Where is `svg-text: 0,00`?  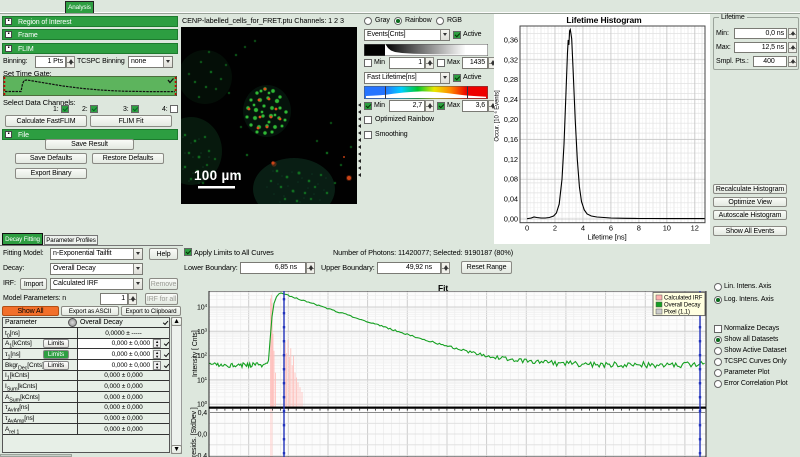
svg-text: 0,00 is located at coordinates (511, 219).